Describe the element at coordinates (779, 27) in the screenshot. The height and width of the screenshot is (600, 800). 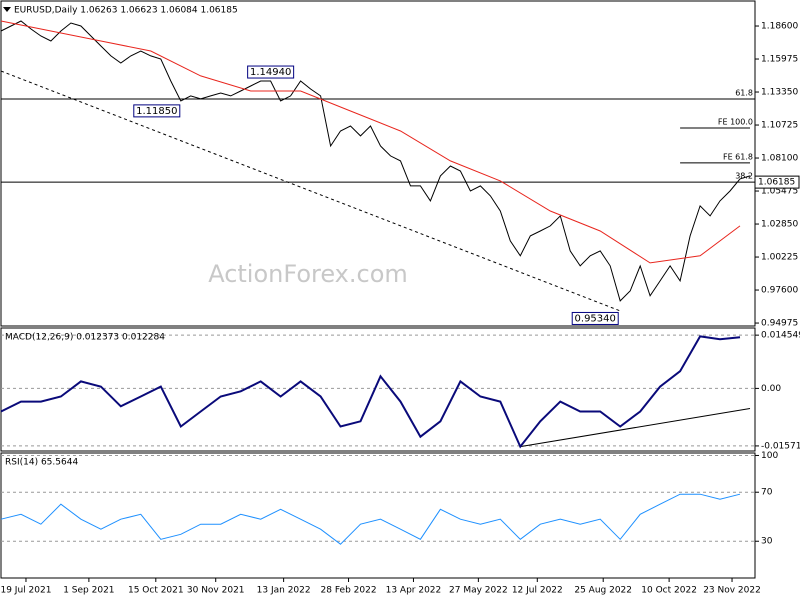
I see `y-tick-label: 1.18600` at that location.